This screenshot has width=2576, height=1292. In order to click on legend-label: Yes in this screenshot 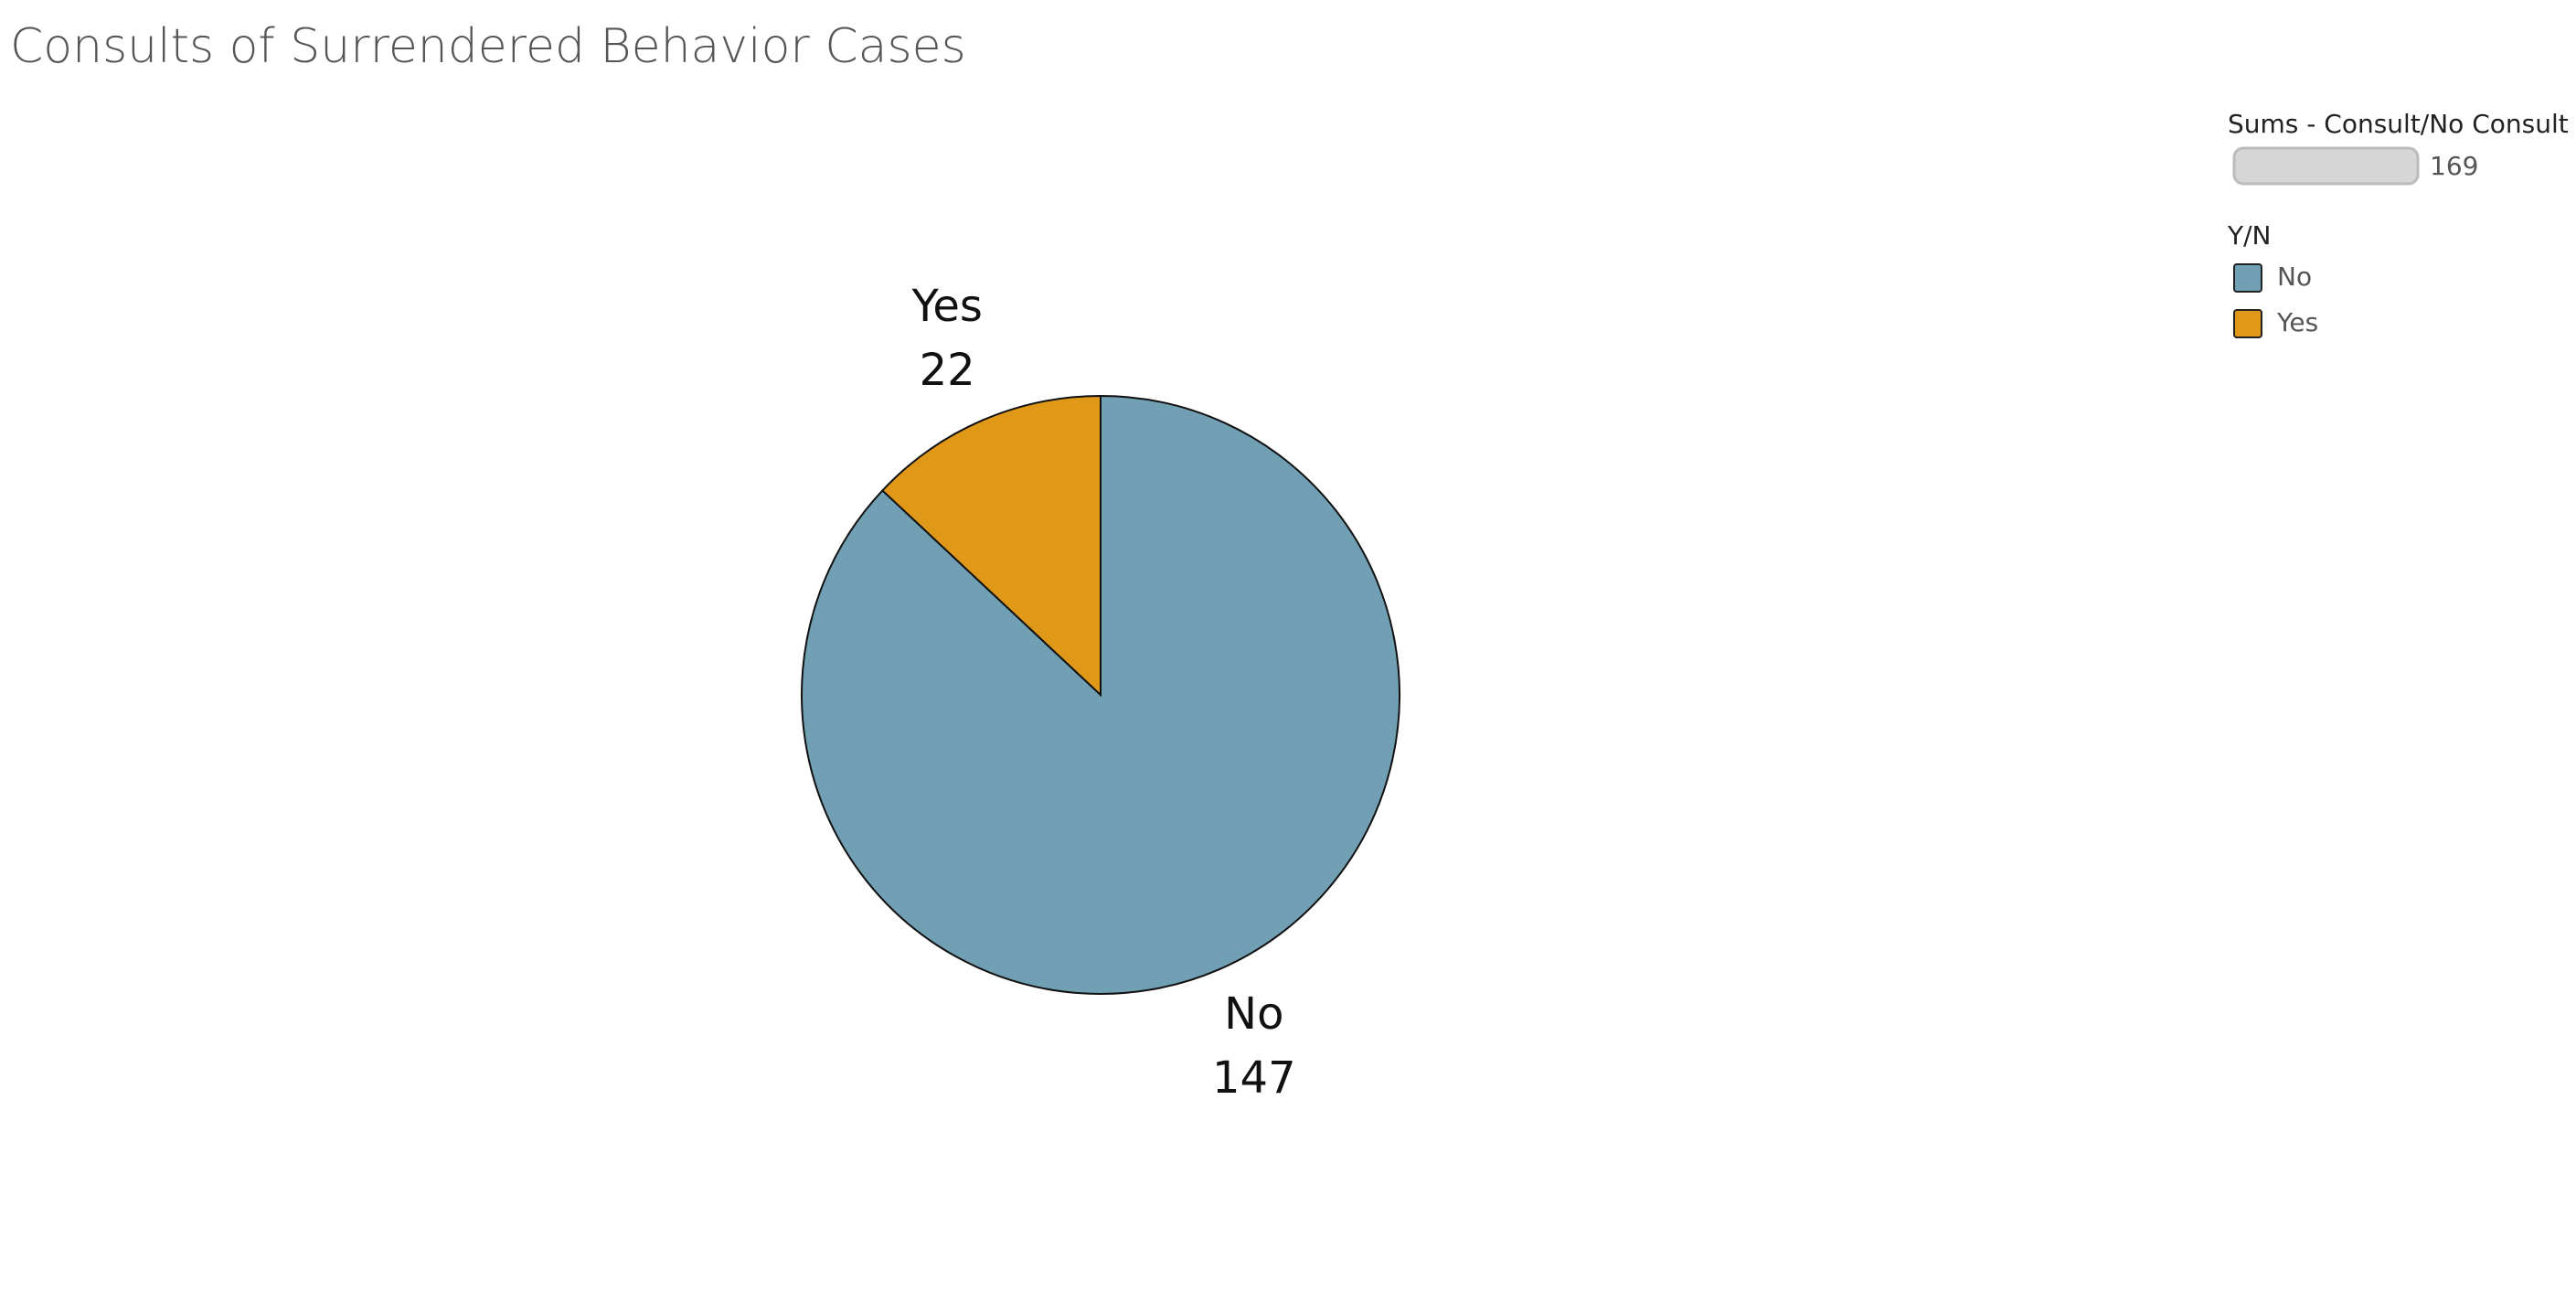, I will do `click(2297, 322)`.